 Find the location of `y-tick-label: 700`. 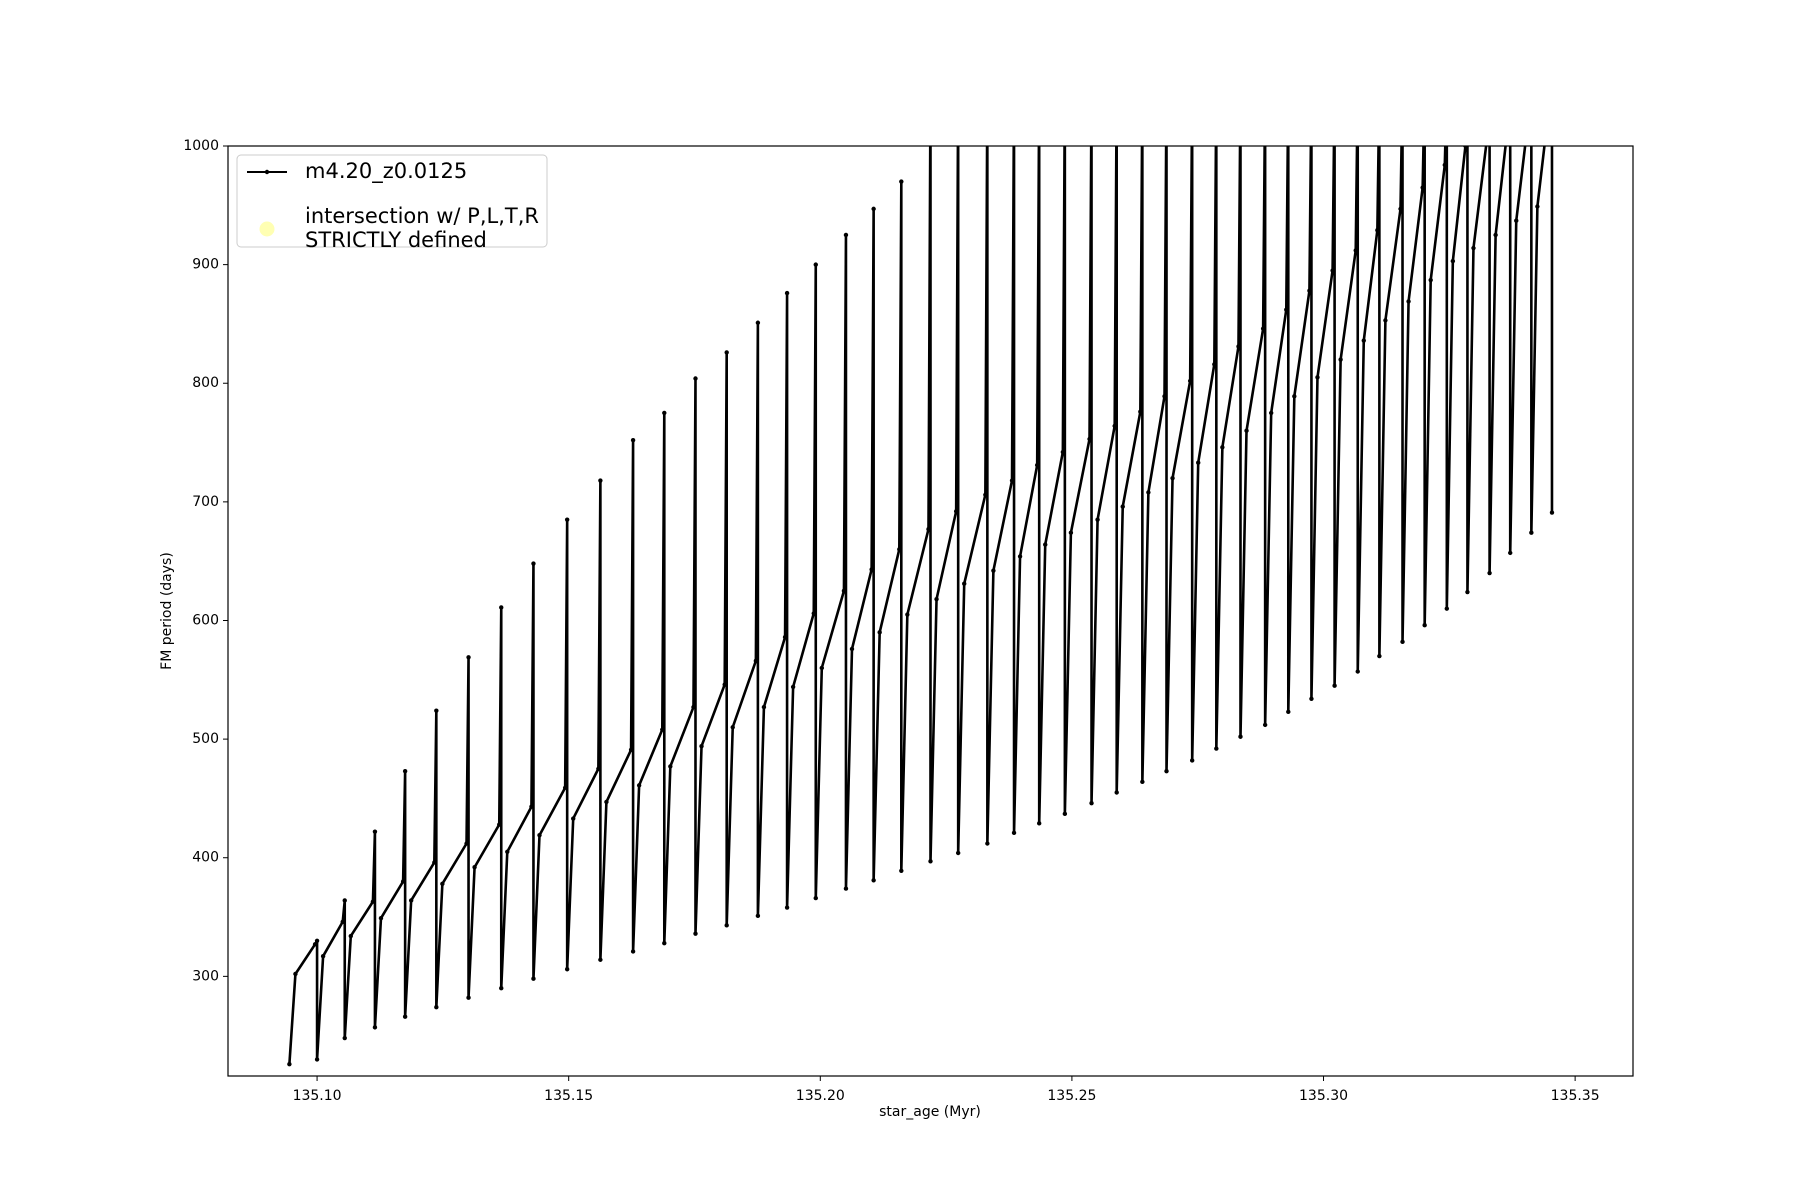

y-tick-label: 700 is located at coordinates (205, 502).